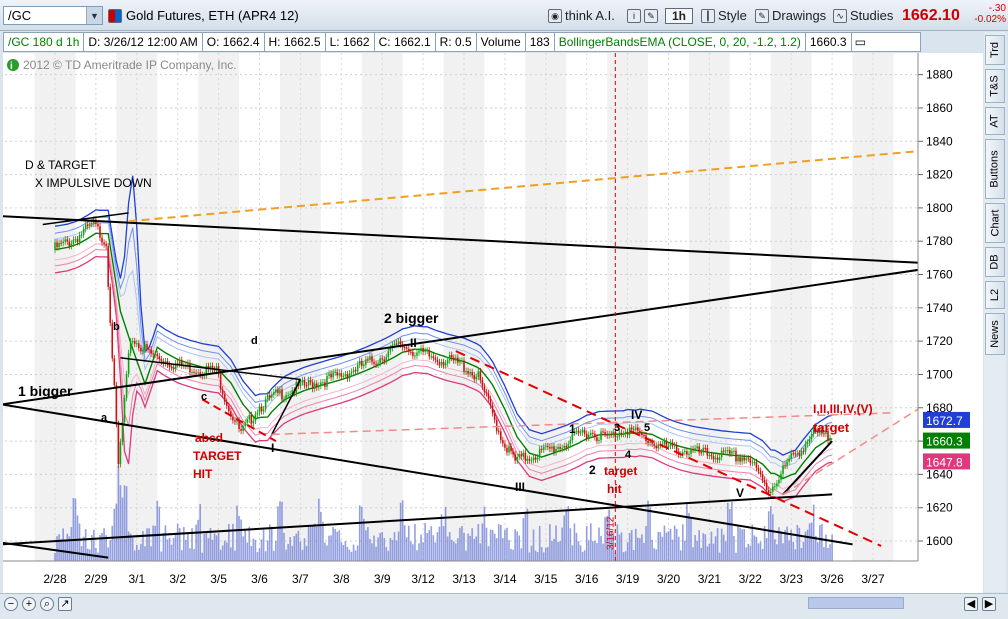  Describe the element at coordinates (11, 604) in the screenshot. I see `zoom-out-icon: −` at that location.